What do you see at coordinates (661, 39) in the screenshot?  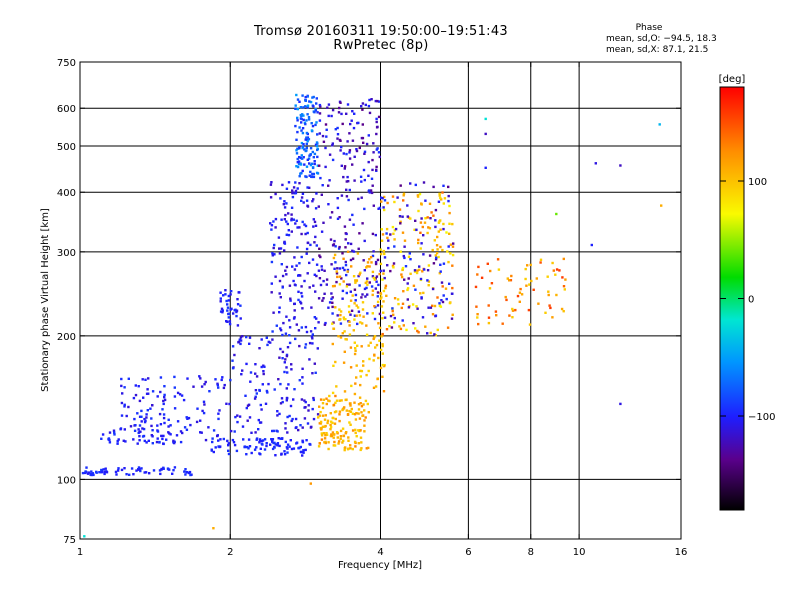 I see `phase-stats-o-mode: mean, sd,O: −94.5, 18.3` at bounding box center [661, 39].